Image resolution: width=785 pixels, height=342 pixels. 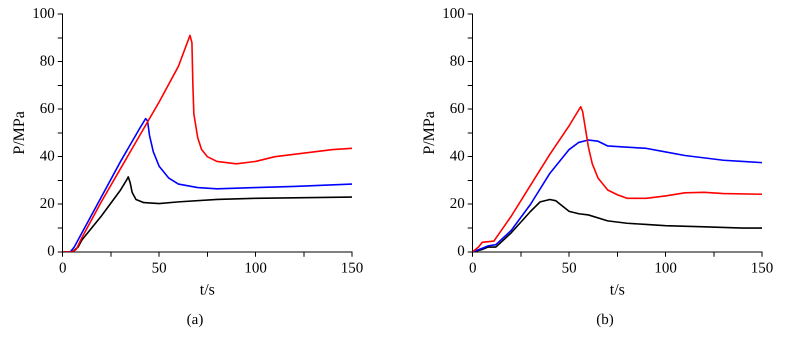 I want to click on text: (a), so click(x=195, y=320).